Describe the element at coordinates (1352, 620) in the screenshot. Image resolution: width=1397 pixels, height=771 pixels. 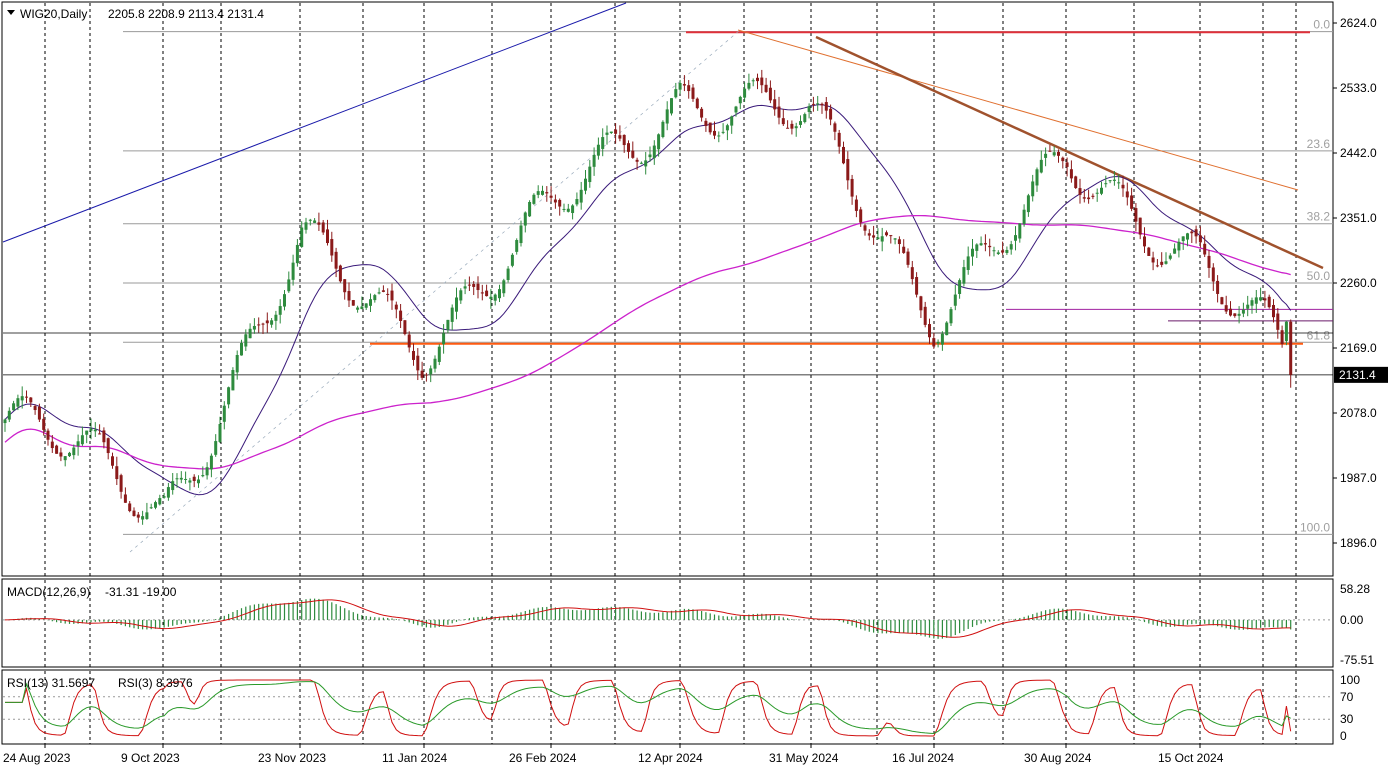
I see `macd-axis-label-1: 0.00` at that location.